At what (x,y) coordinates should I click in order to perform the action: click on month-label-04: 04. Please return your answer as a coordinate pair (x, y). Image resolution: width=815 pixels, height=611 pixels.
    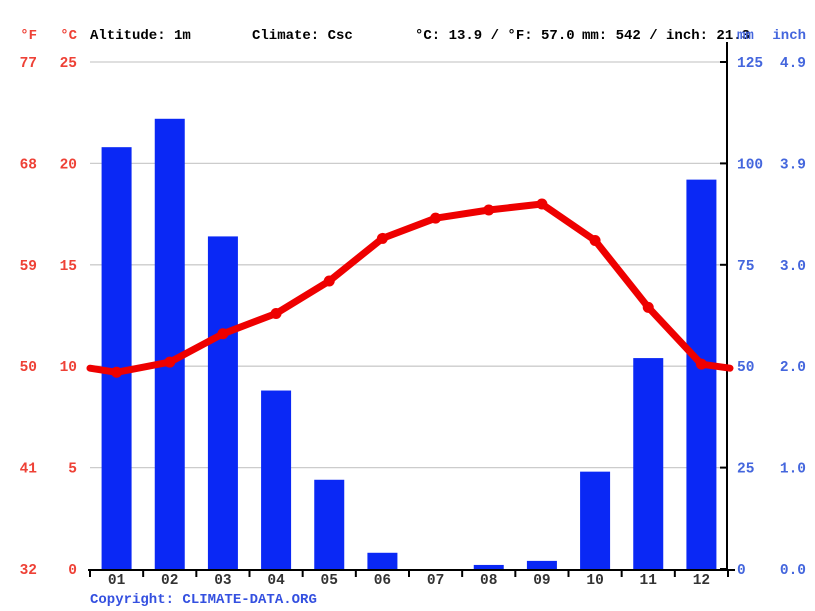
    Looking at the image, I should click on (276, 581).